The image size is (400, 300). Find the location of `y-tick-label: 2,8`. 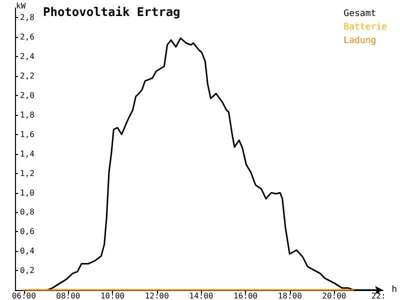

y-tick-label: 2,8 is located at coordinates (27, 17).